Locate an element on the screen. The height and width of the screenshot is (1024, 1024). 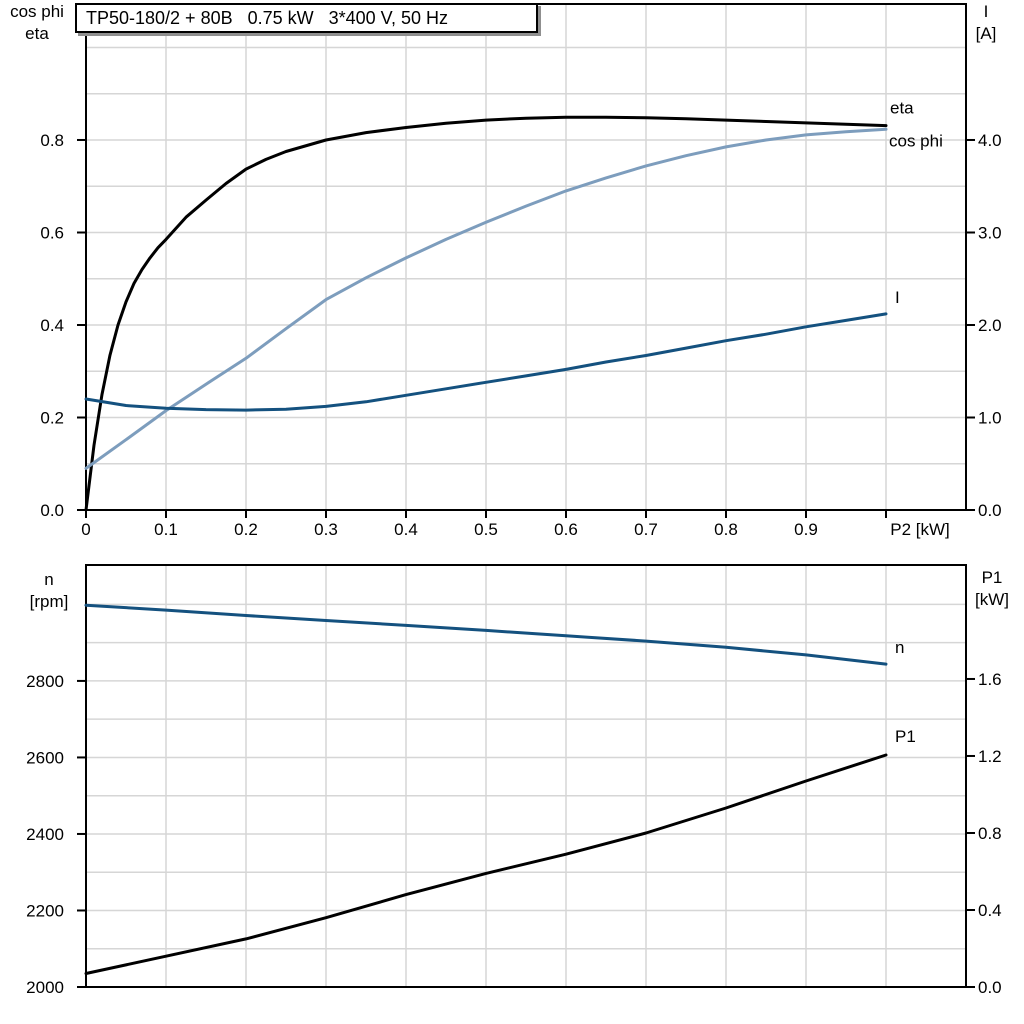
top-left-axis-title-line2: eta is located at coordinates (37, 33).